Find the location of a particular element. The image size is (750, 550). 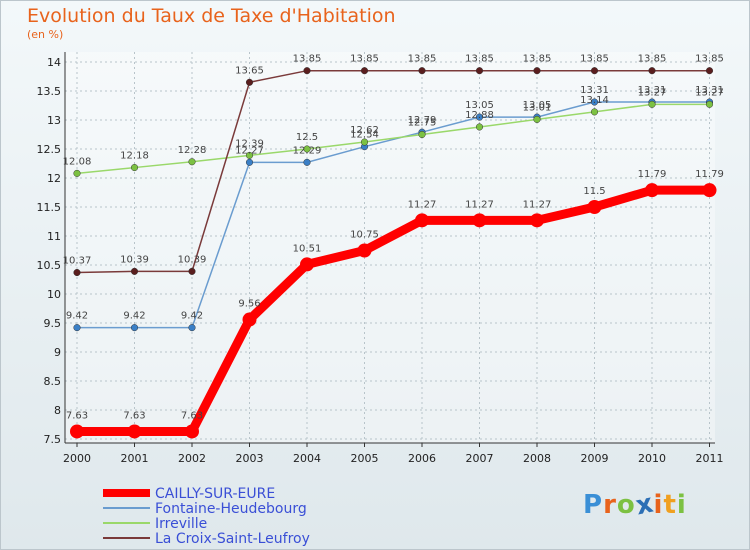

data-label-0: 10.75 is located at coordinates (364, 235).